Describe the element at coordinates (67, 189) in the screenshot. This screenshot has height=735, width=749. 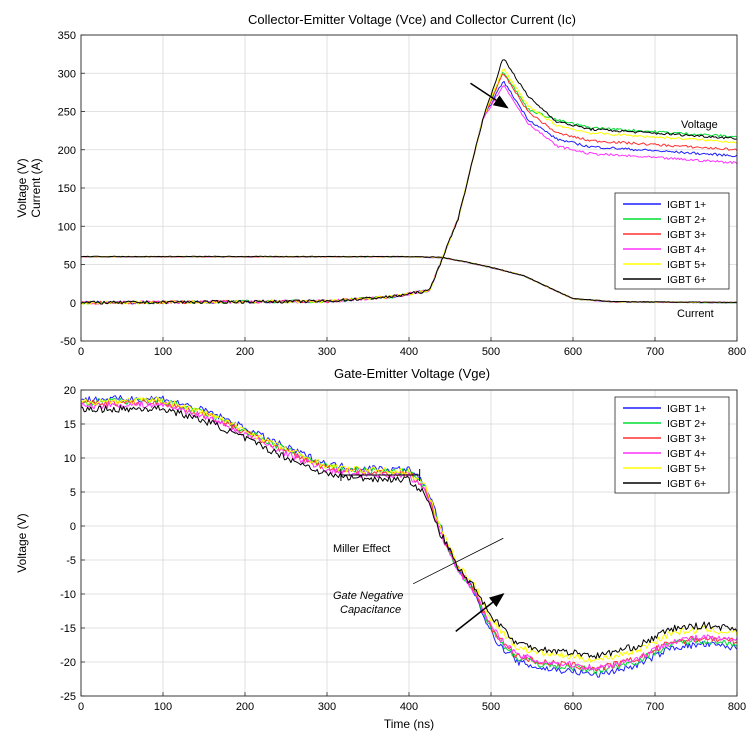
I see `y-tick-label: 150` at that location.